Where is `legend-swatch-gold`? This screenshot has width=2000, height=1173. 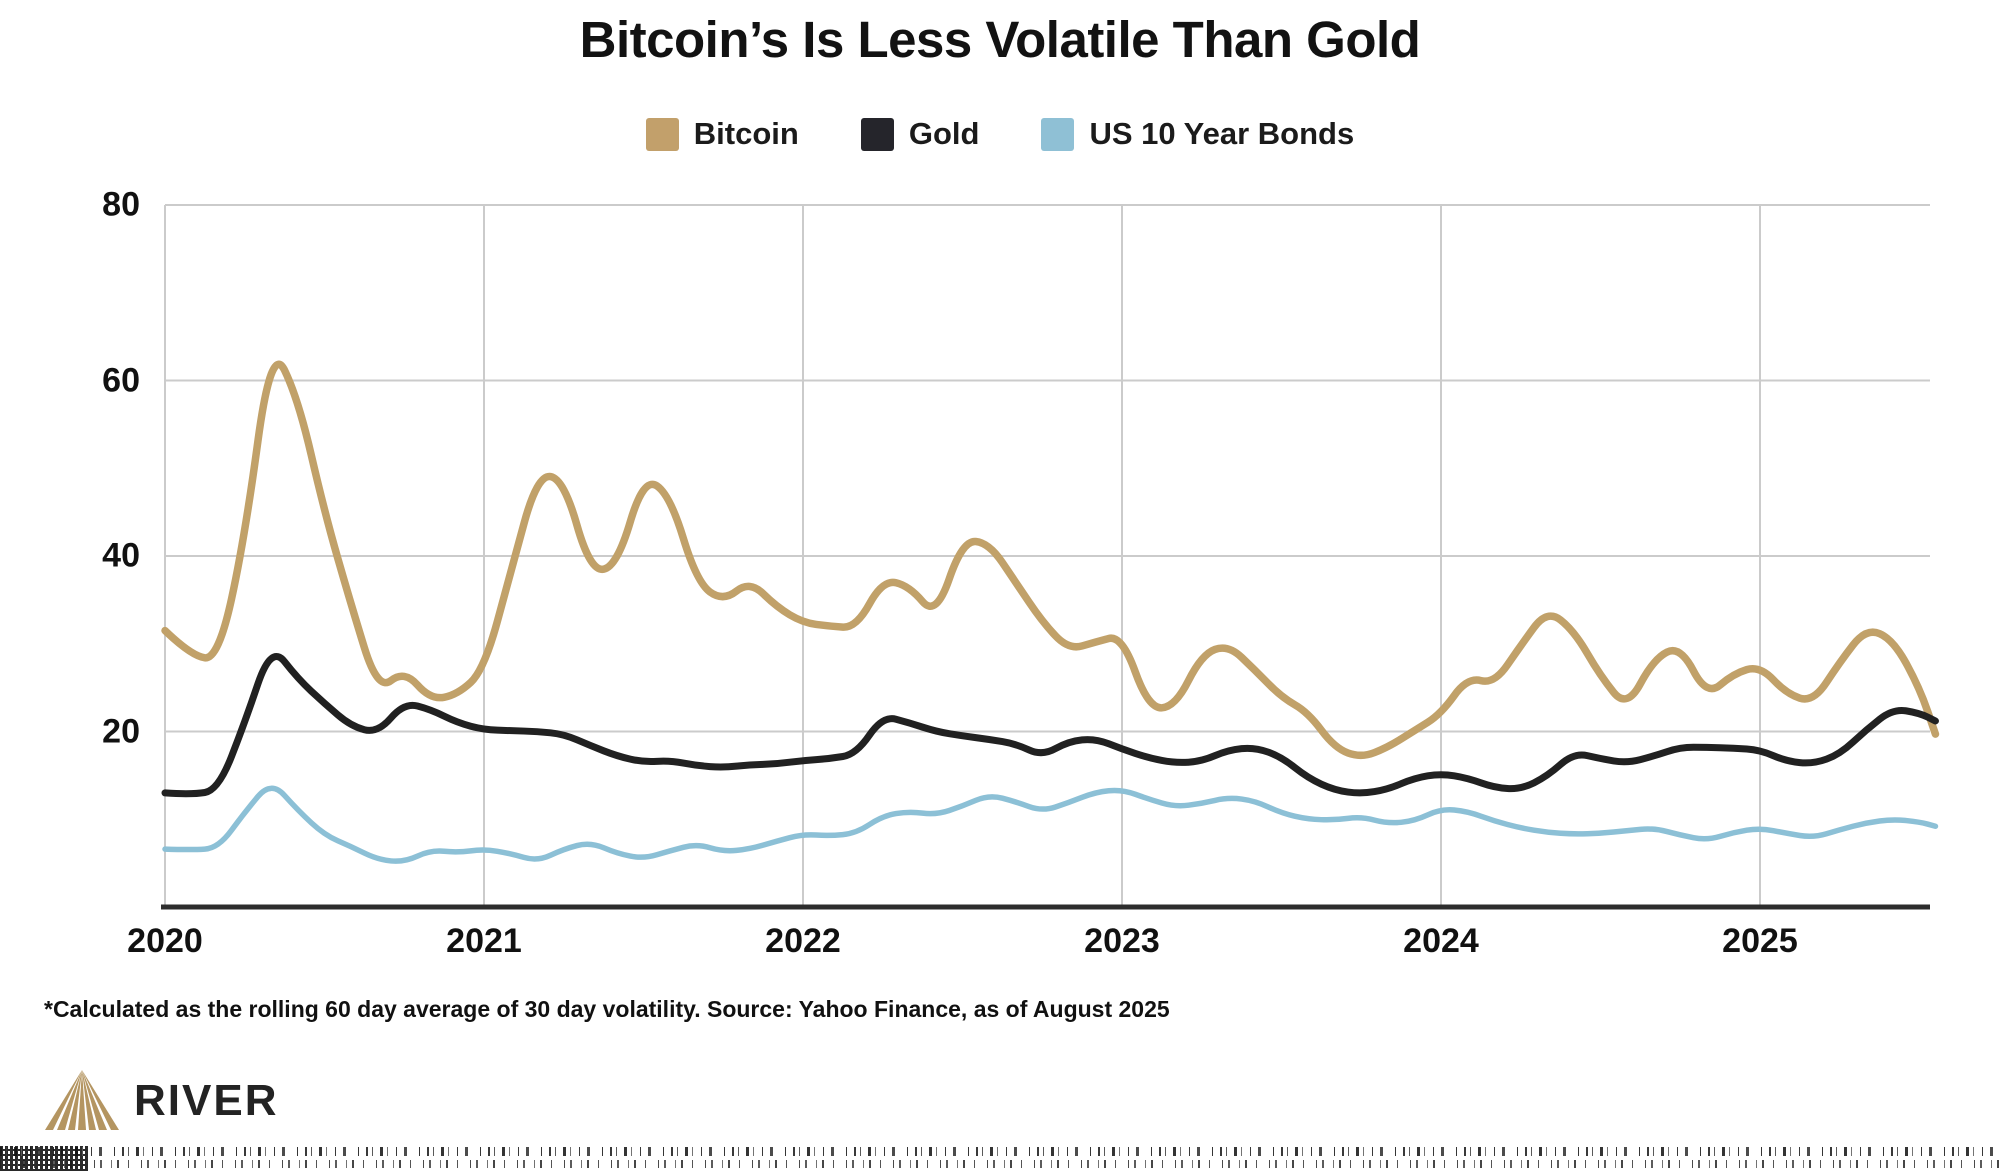 legend-swatch-gold is located at coordinates (877, 134).